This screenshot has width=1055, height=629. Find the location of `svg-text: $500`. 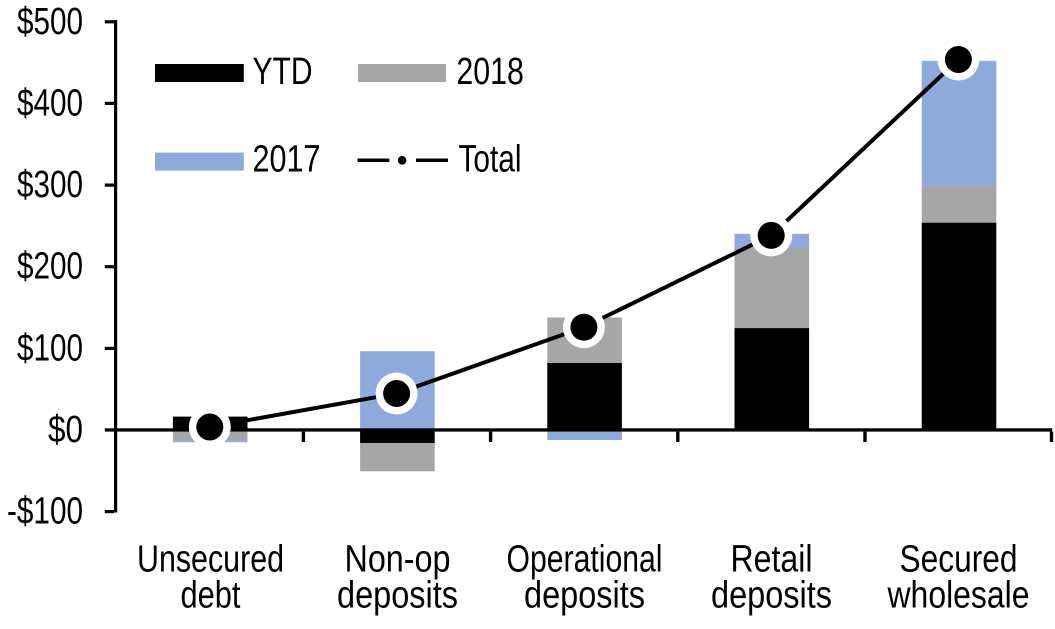

svg-text: $500 is located at coordinates (50, 22).